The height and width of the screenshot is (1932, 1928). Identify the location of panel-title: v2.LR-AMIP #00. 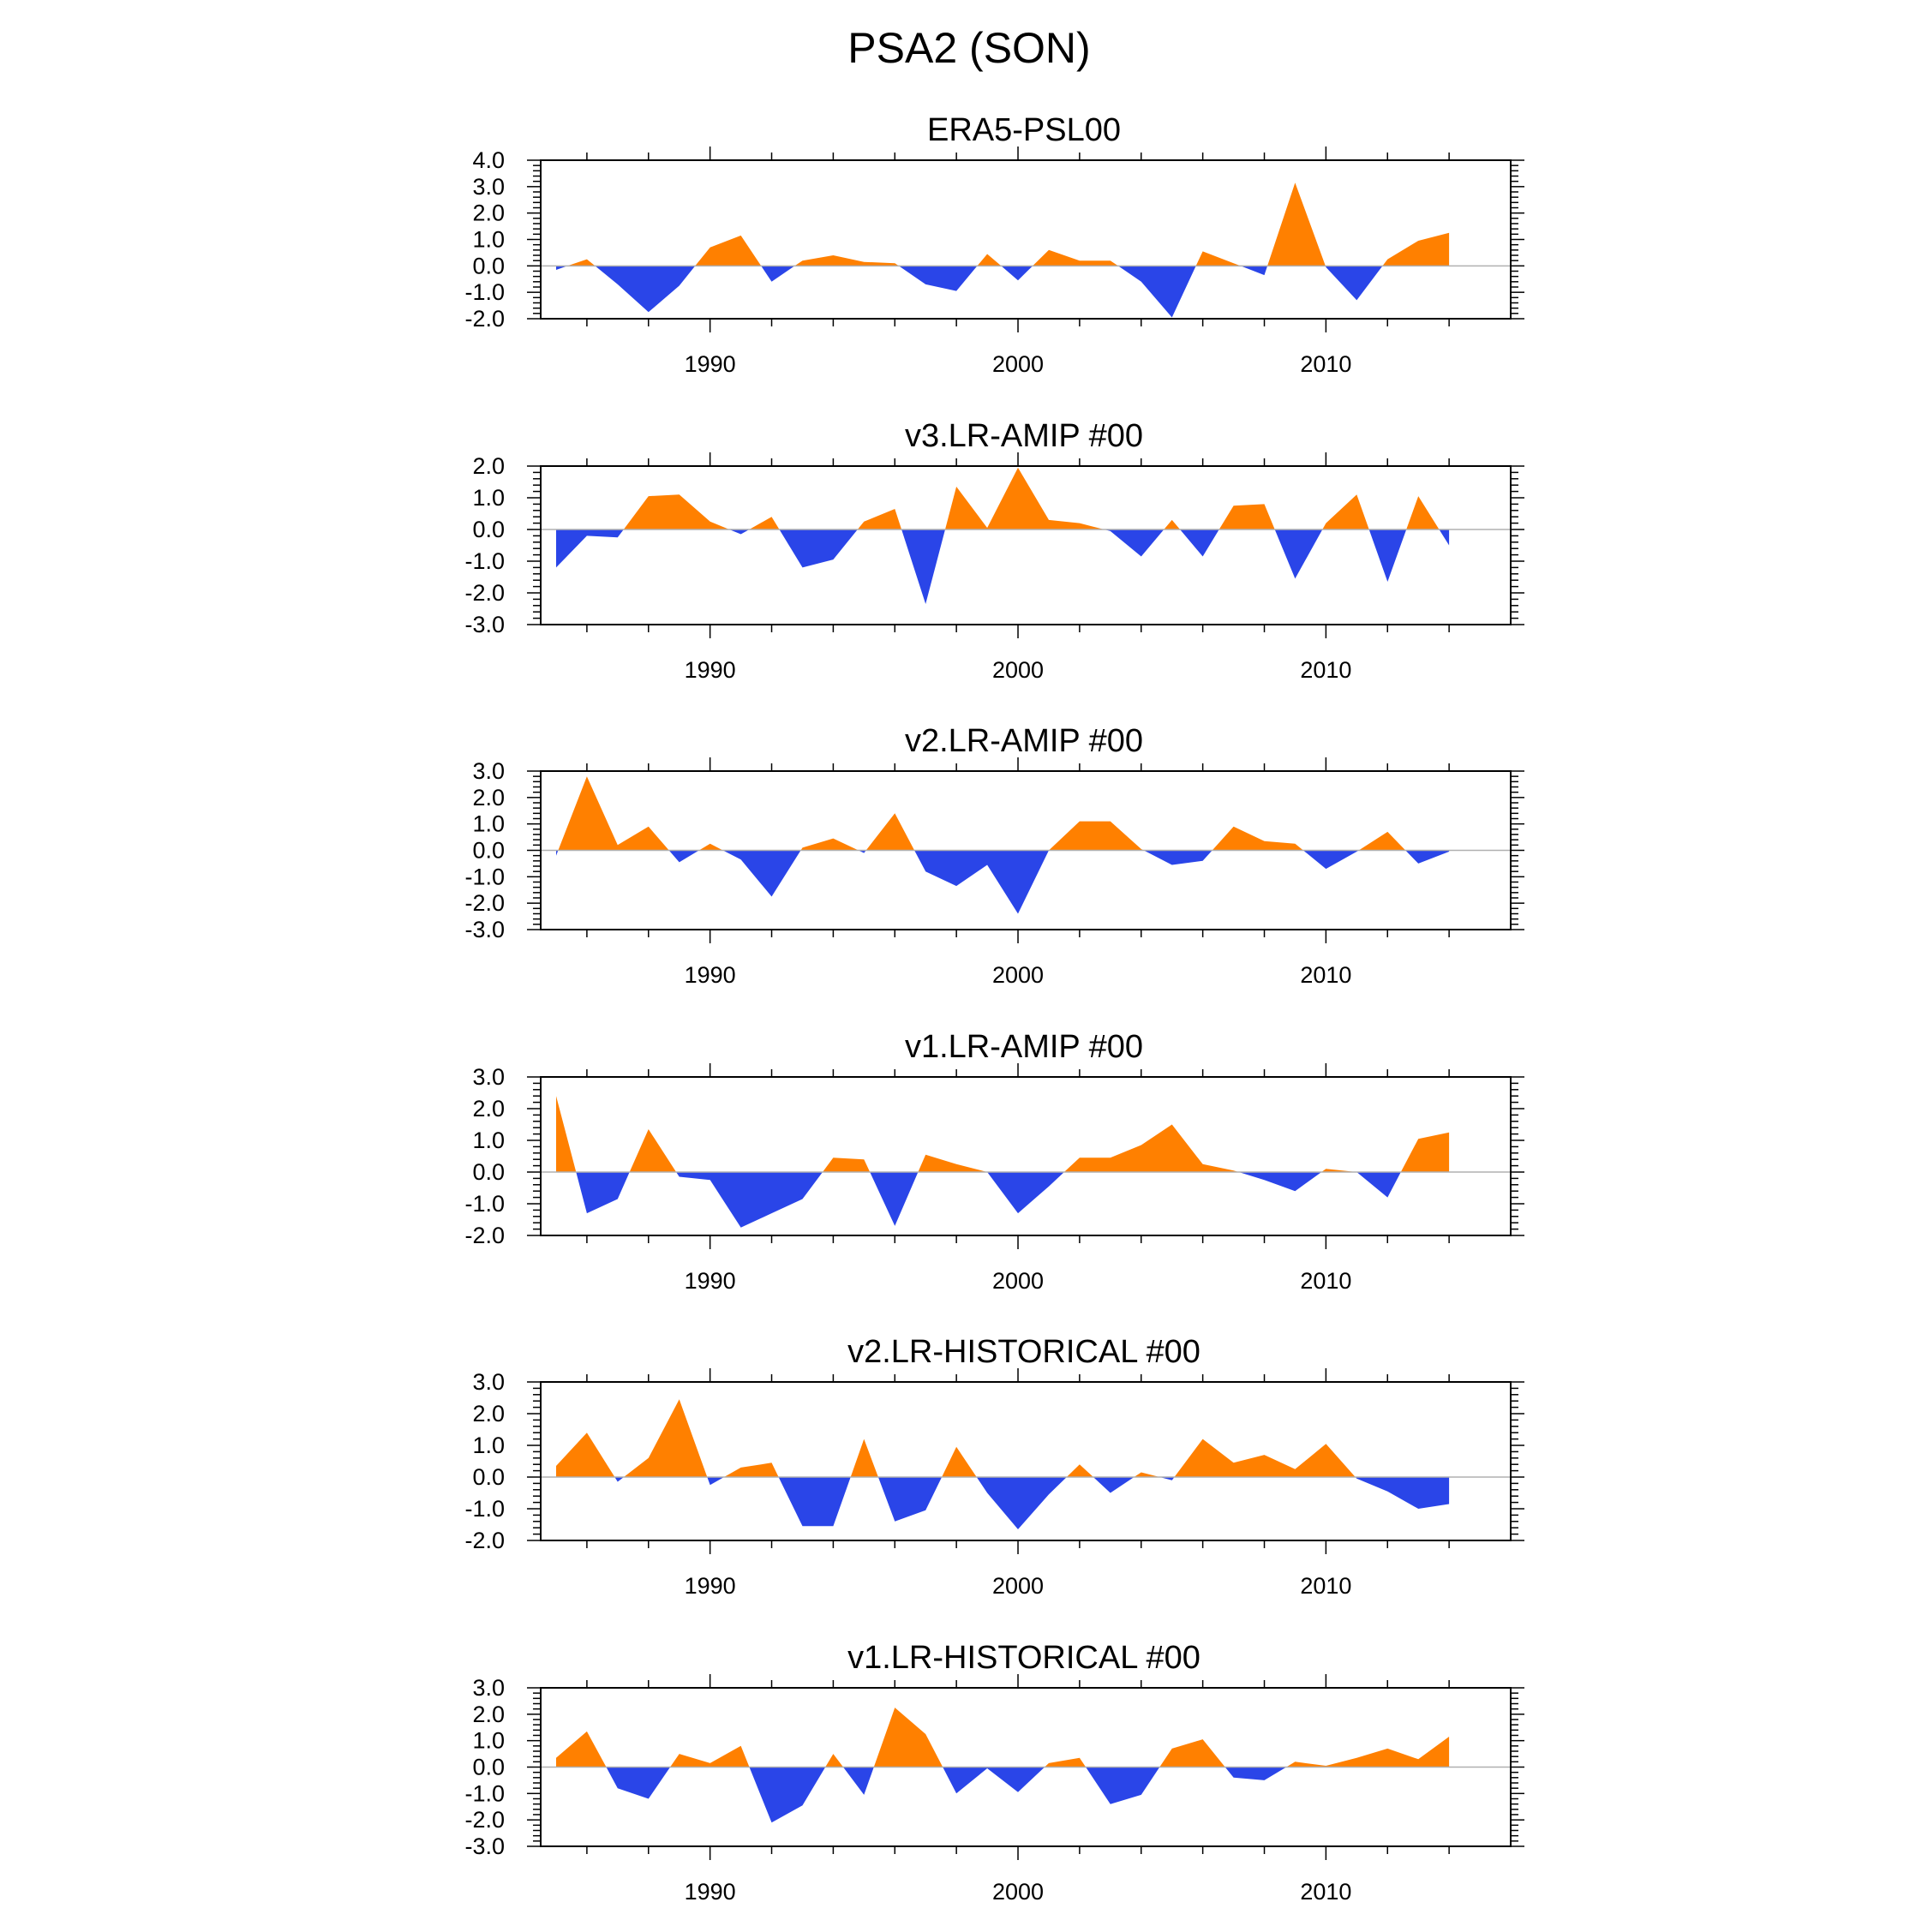
(1024, 741).